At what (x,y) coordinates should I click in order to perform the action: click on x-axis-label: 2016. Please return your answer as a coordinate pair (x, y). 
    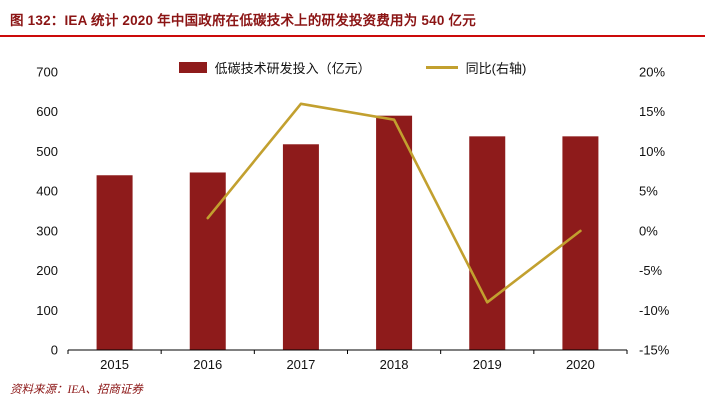
    Looking at the image, I should click on (207, 364).